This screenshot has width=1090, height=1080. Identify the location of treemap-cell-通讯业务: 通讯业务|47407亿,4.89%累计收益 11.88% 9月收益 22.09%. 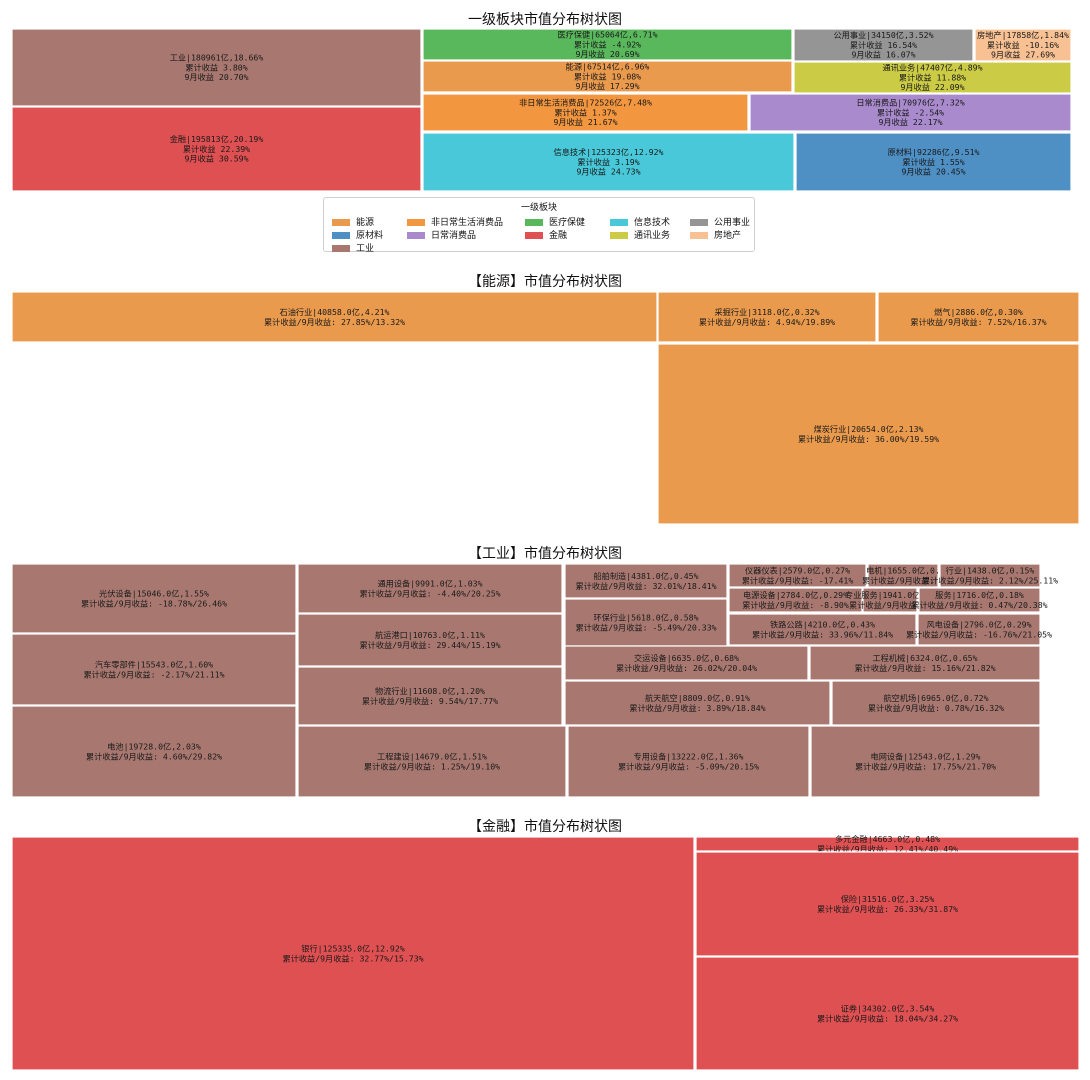
(932, 77).